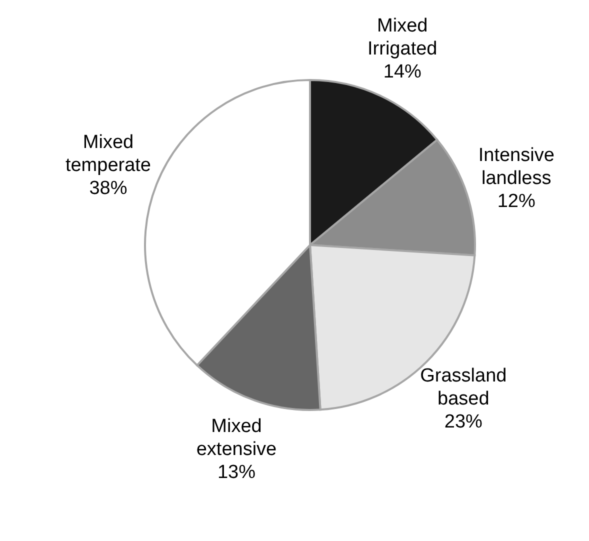  I want to click on slice-label: Grassland based, so click(463, 386).